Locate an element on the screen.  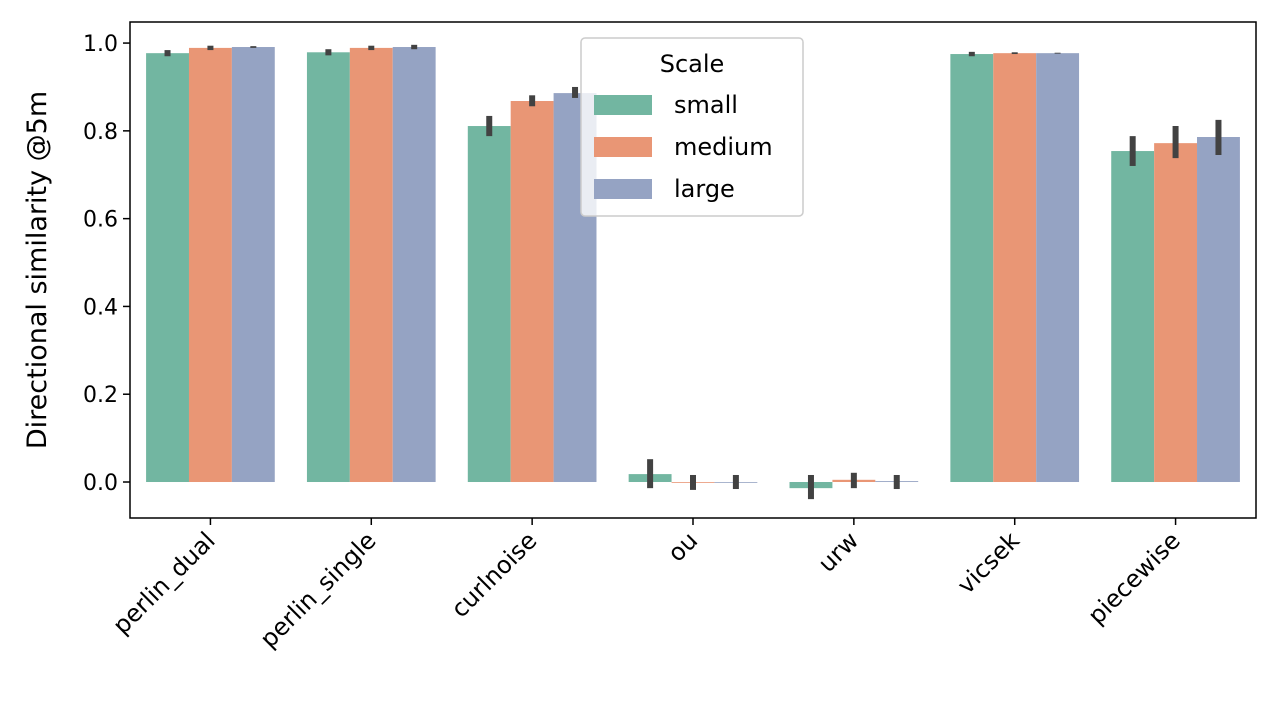
legend-label-large: large is located at coordinates (704, 189).